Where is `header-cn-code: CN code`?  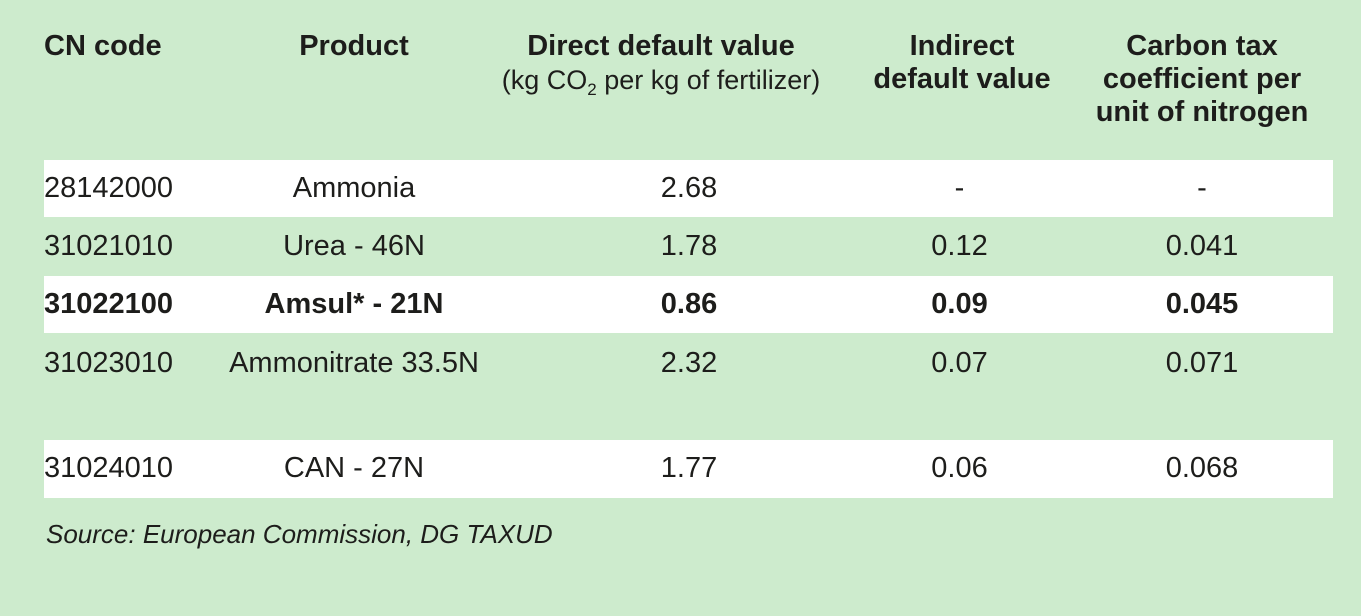
header-cn-code: CN code is located at coordinates (103, 46).